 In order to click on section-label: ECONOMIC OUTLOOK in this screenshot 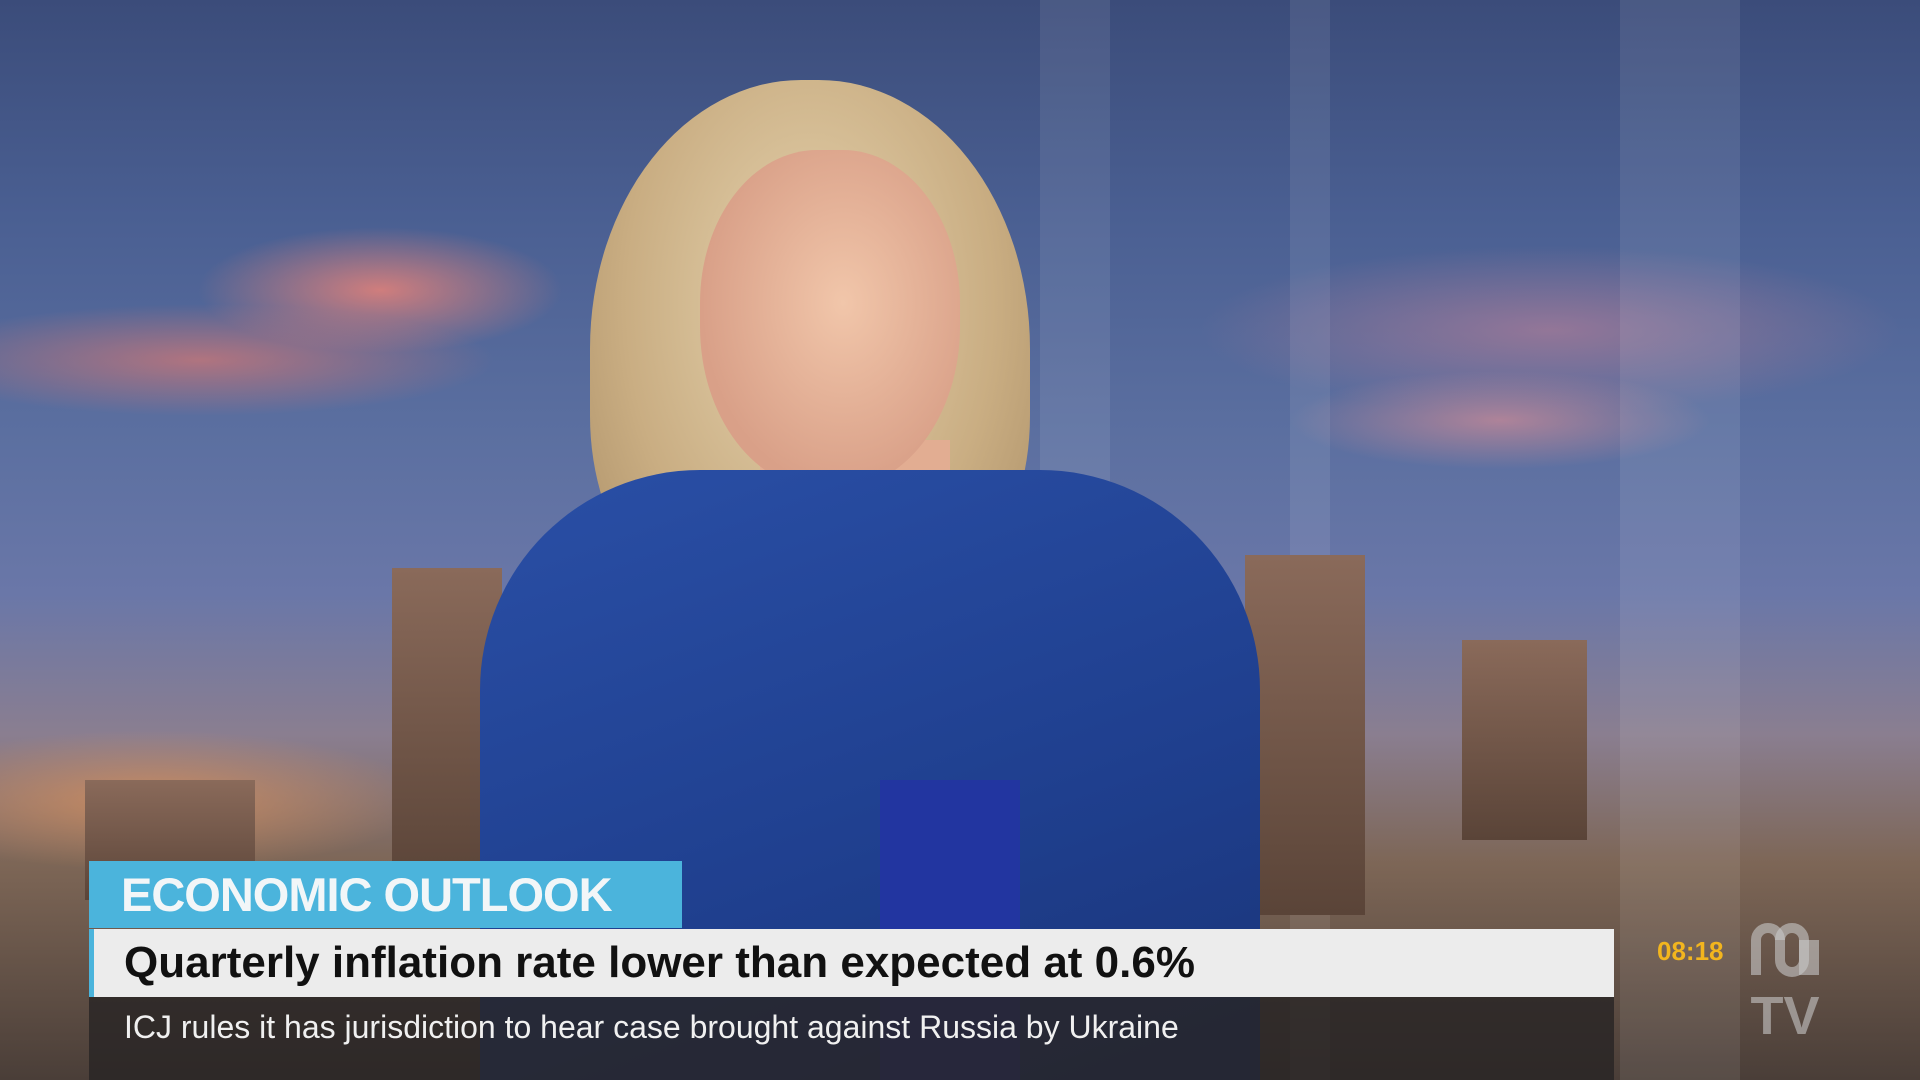, I will do `click(385, 894)`.